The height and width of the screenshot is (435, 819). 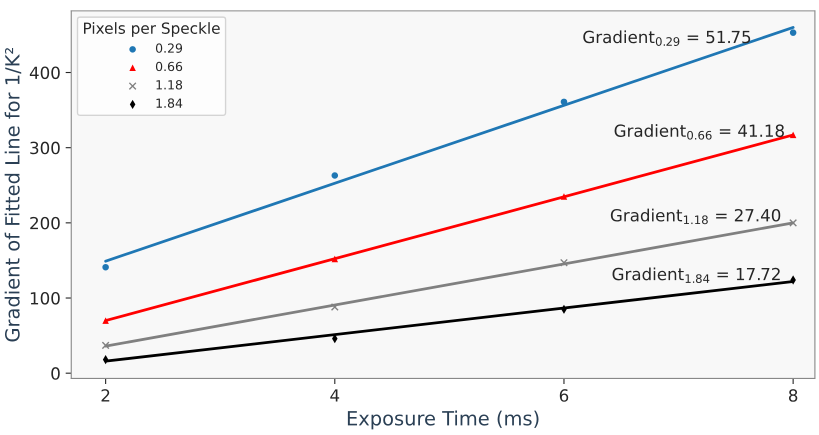 I want to click on y-tick-label: 100, so click(x=45, y=298).